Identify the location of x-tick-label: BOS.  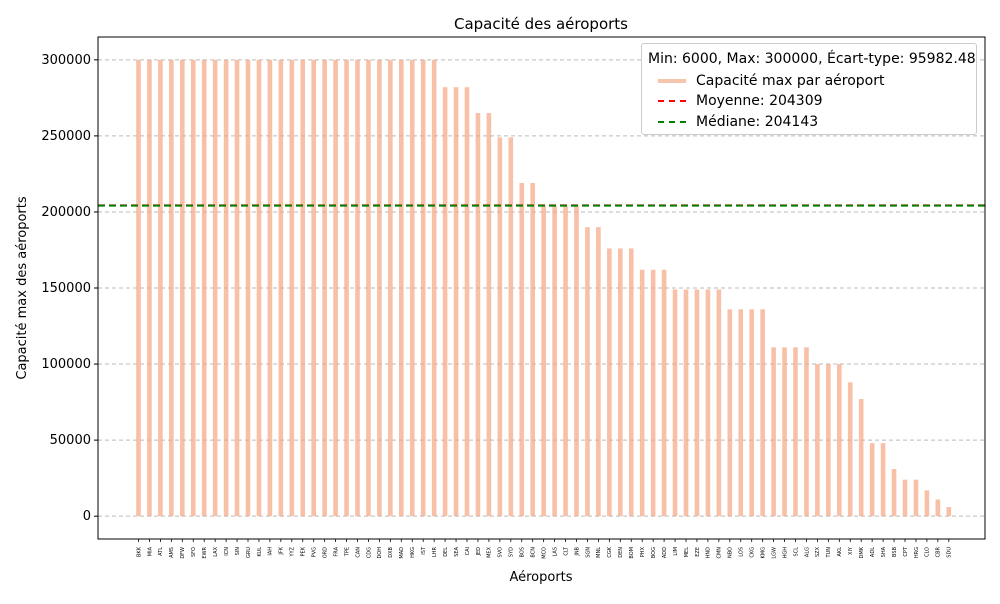
(523, 552).